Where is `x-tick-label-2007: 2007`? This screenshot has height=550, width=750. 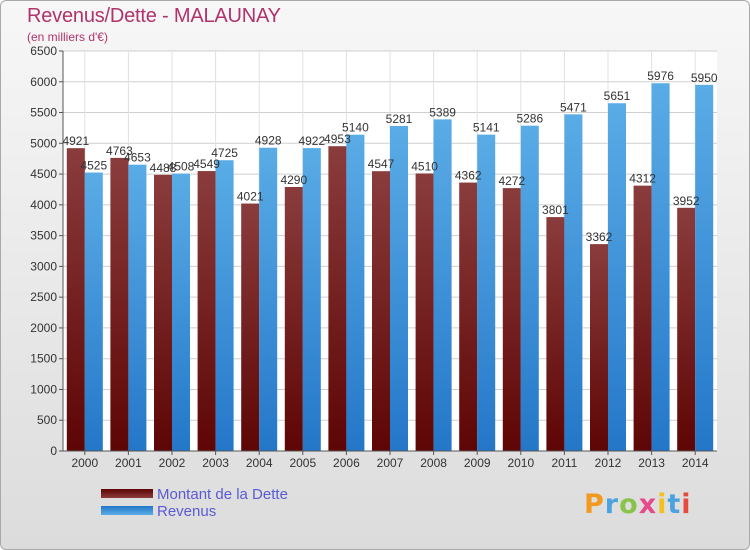
x-tick-label-2007: 2007 is located at coordinates (390, 463).